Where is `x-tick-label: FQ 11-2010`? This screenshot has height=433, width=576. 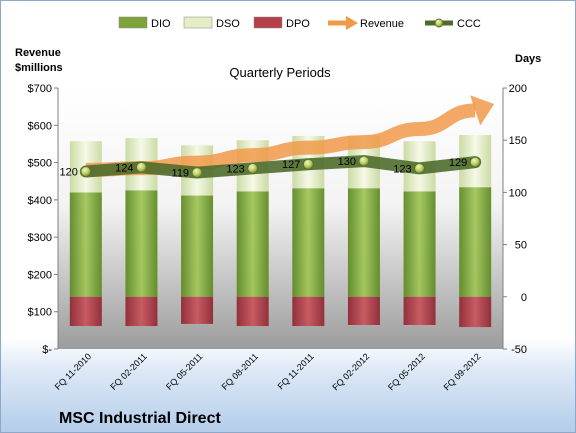
x-tick-label: FQ 11-2010 is located at coordinates (73, 371).